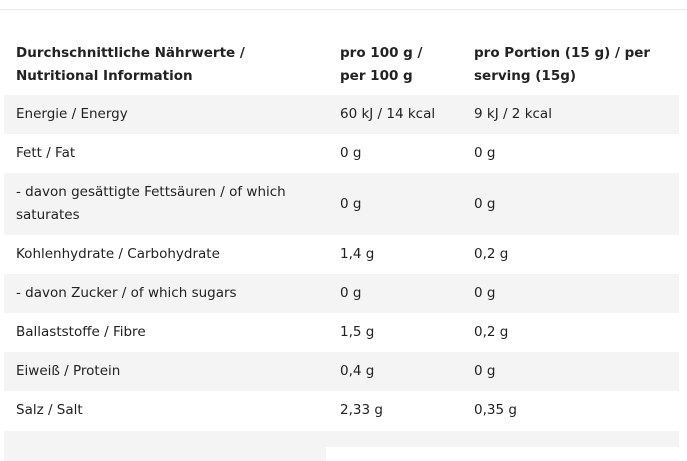  What do you see at coordinates (395, 371) in the screenshot?
I see `value-per-100g: 0,4 g` at bounding box center [395, 371].